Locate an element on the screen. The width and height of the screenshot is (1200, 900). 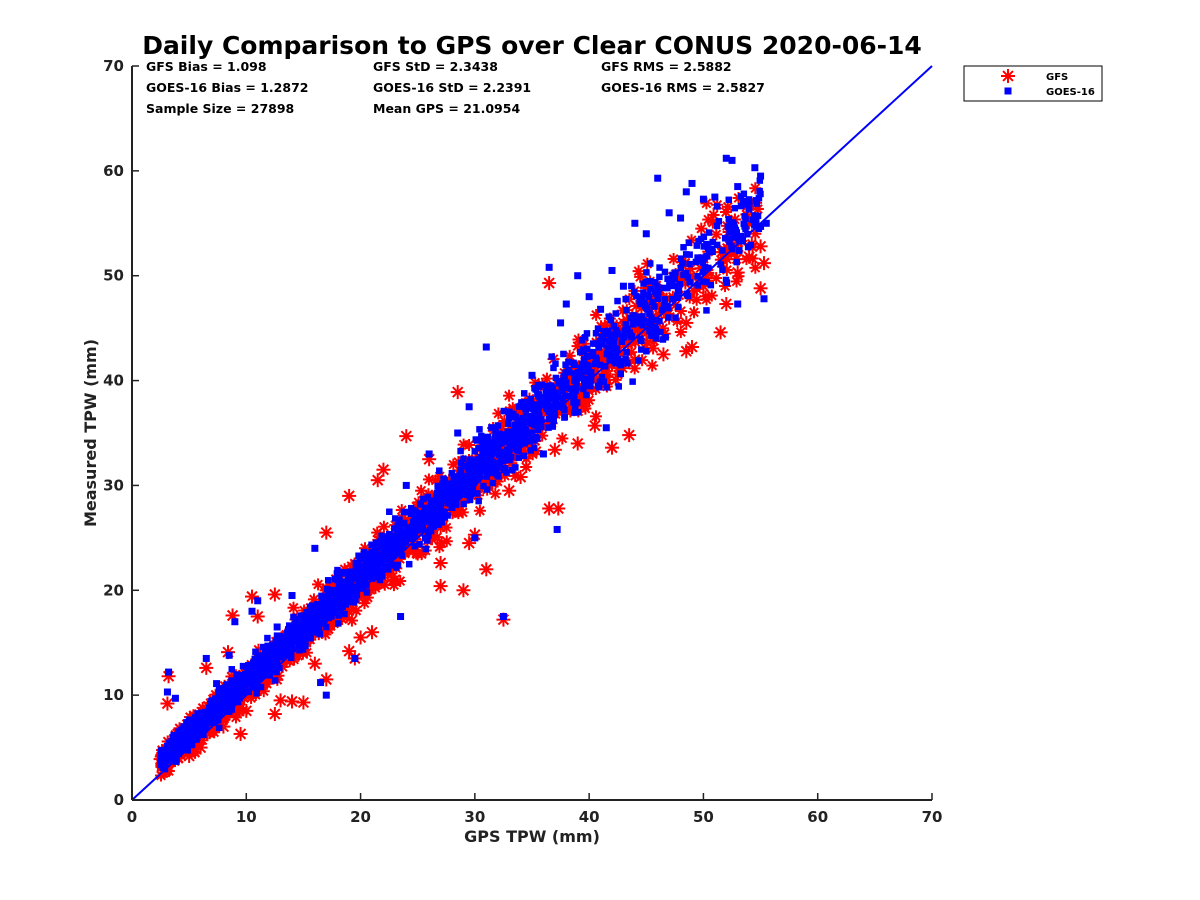
stat-gfs-rms: GFS RMS = 2.5882 is located at coordinates (666, 66).